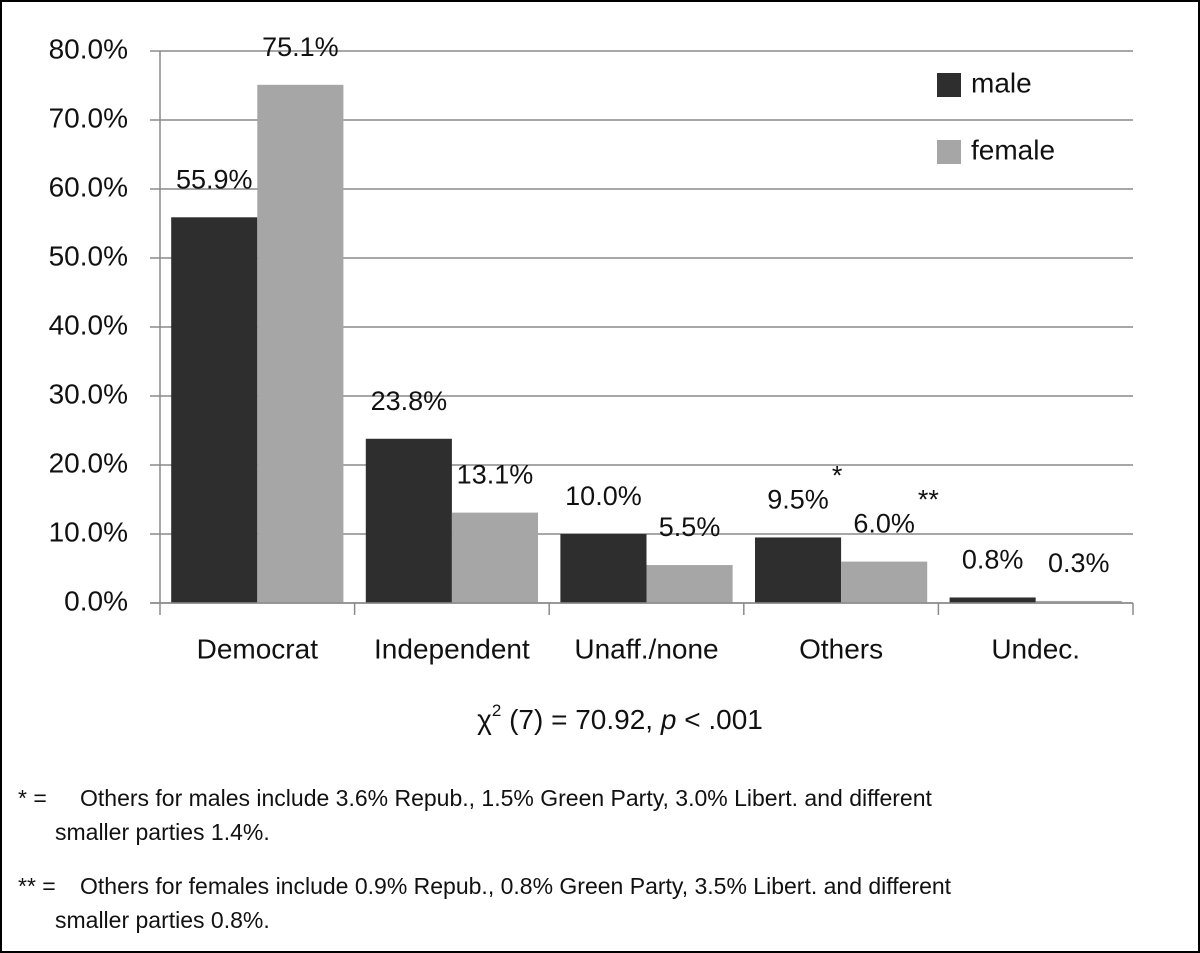  Describe the element at coordinates (1035, 648) in the screenshot. I see `x-tick-label: Undec.` at that location.